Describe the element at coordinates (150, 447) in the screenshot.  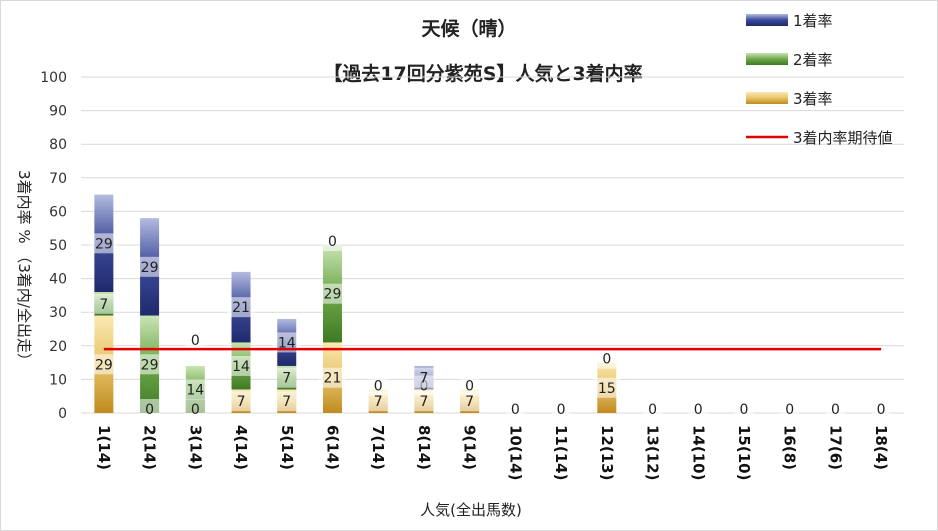
I see `x-tick-label: 2(14)` at that location.